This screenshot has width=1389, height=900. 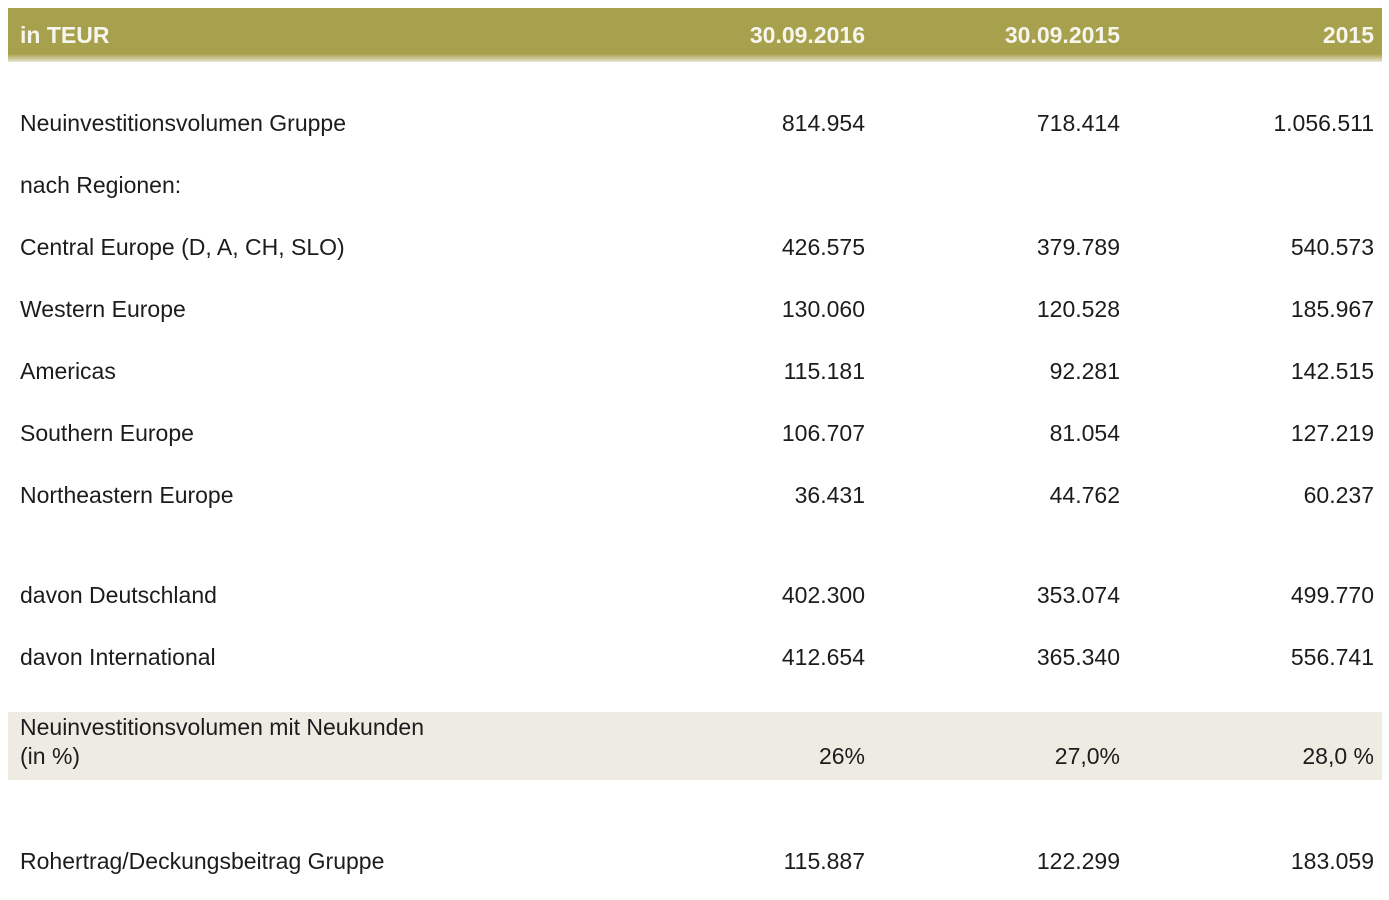 I want to click on value-30-09-2015: 353.074, so click(x=1078, y=594).